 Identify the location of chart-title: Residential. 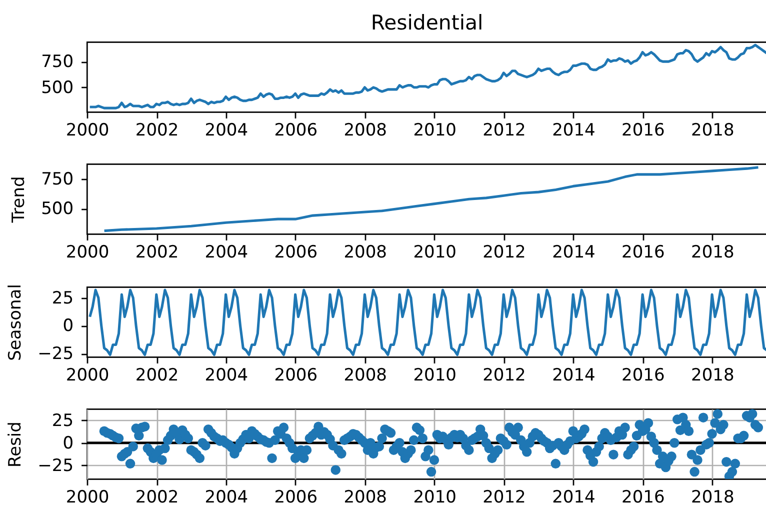
(427, 22).